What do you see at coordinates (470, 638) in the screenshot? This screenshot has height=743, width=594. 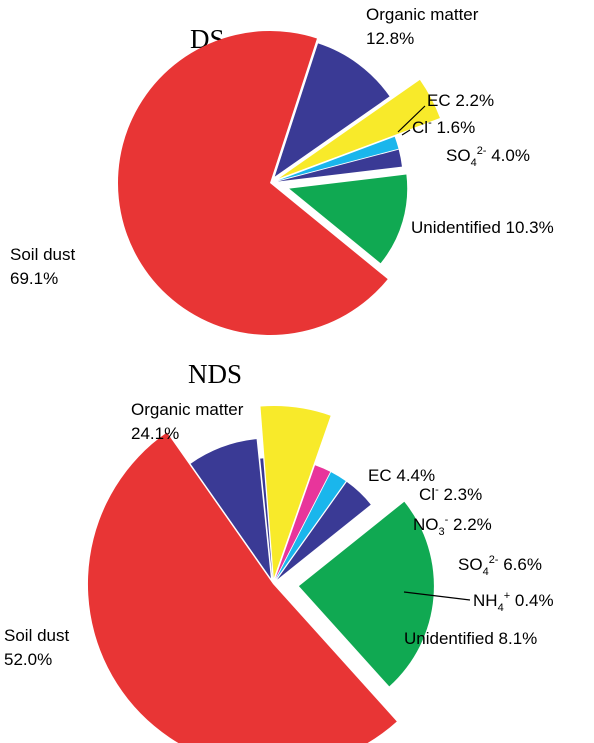 I see `nds-unidentified-label: Unidentified 8.1%` at bounding box center [470, 638].